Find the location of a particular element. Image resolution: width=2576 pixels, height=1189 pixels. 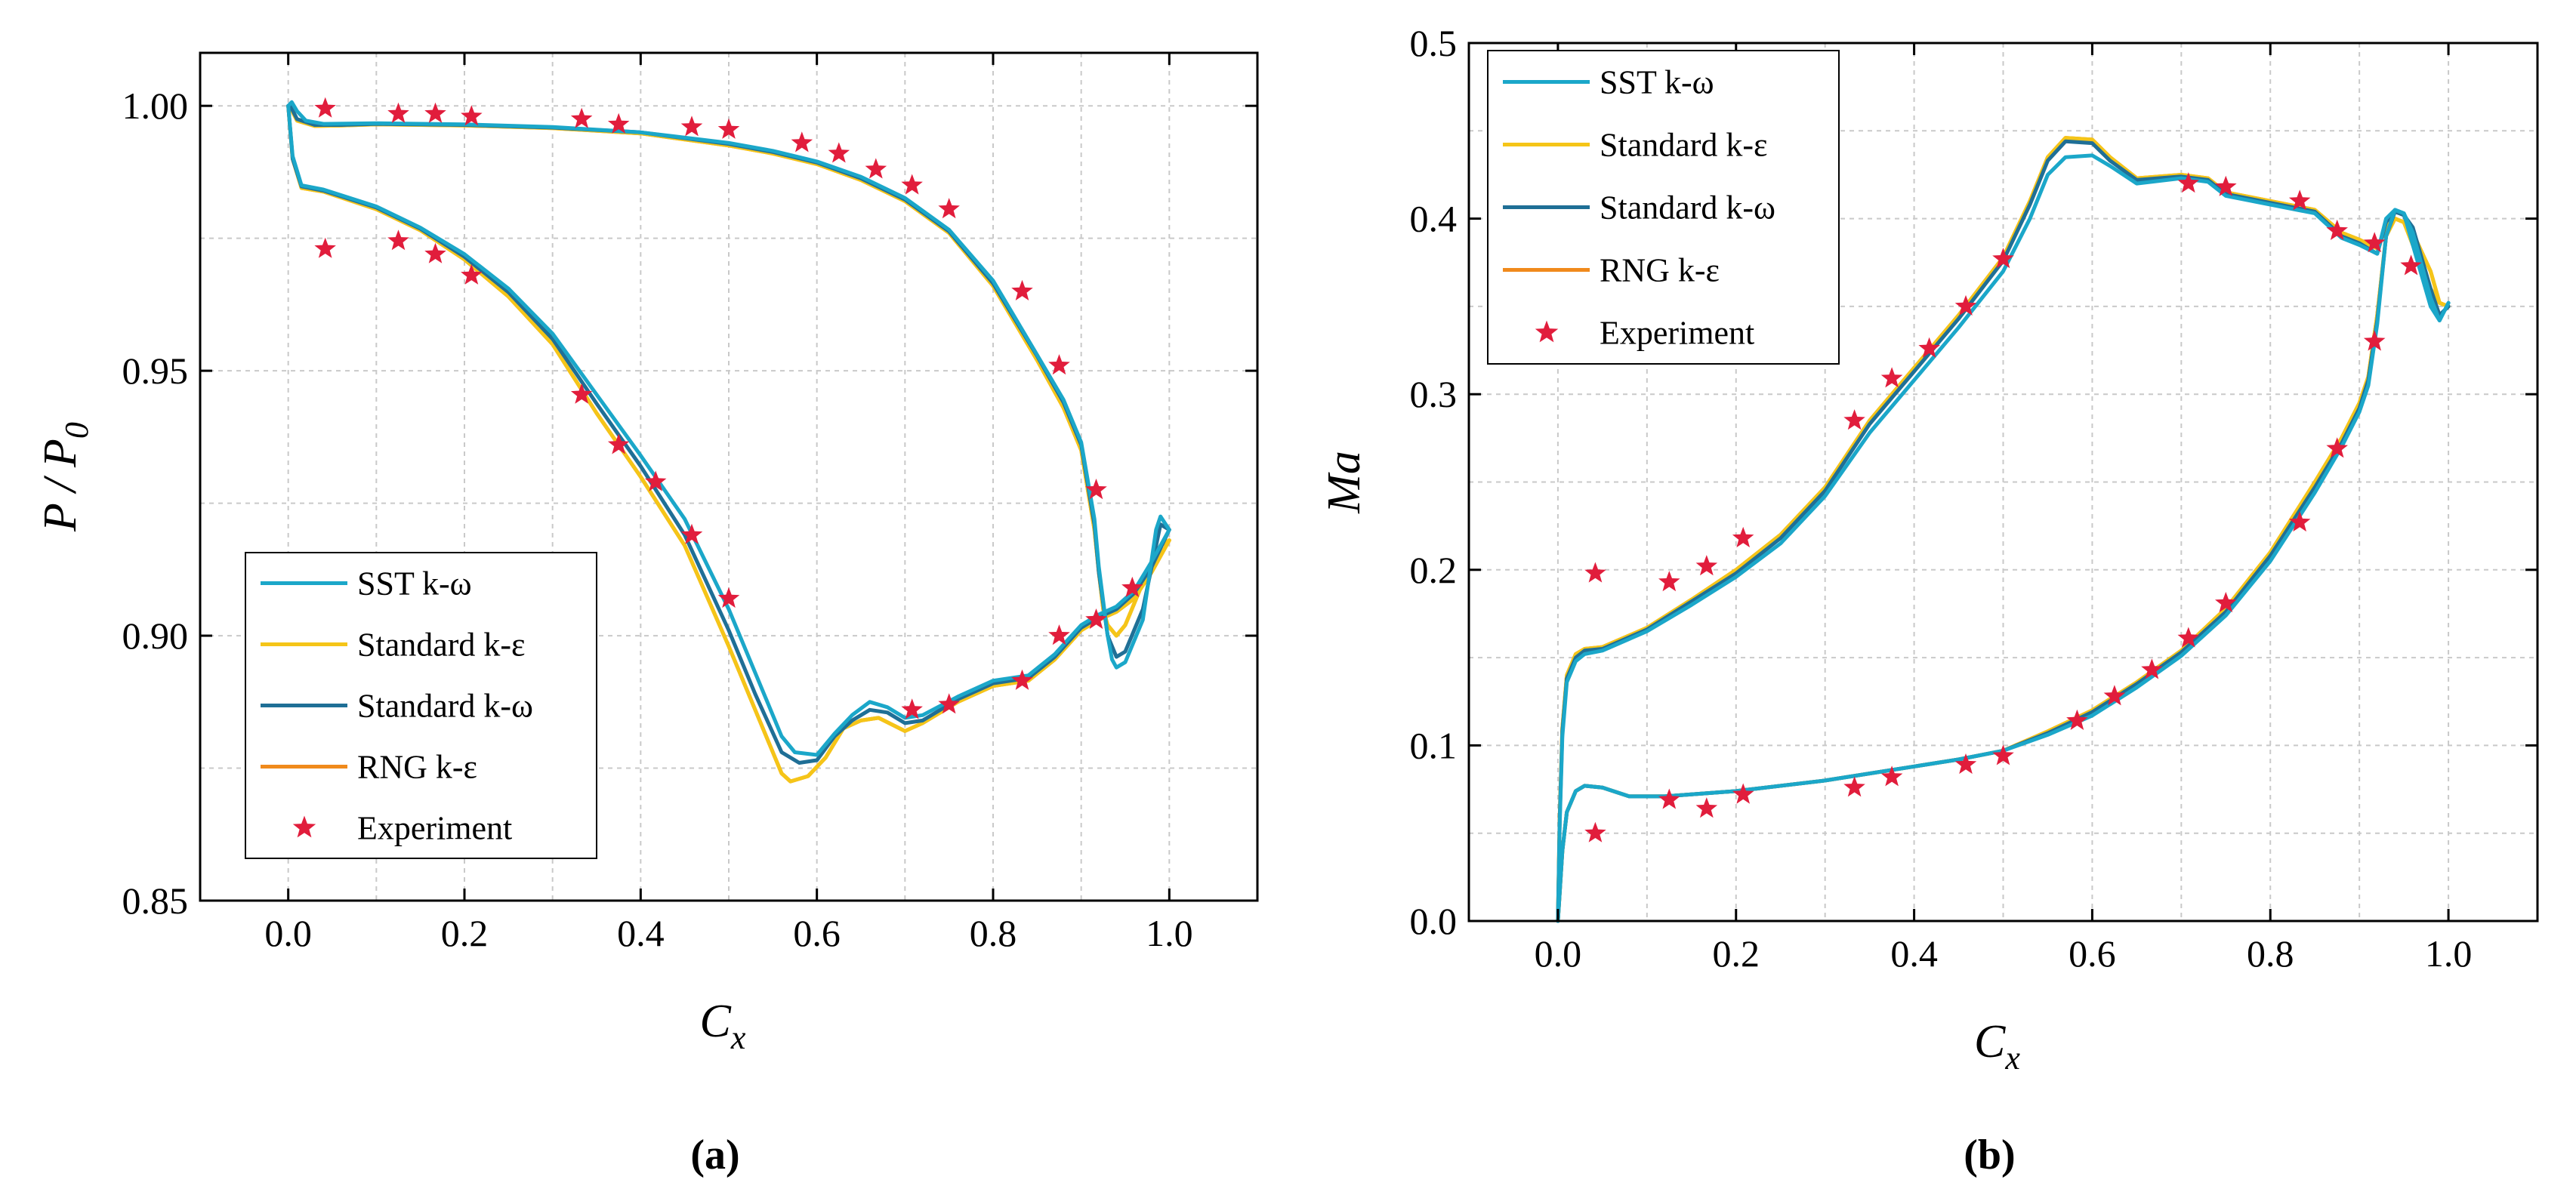

y-tick-label: 0.1 is located at coordinates (1434, 745).